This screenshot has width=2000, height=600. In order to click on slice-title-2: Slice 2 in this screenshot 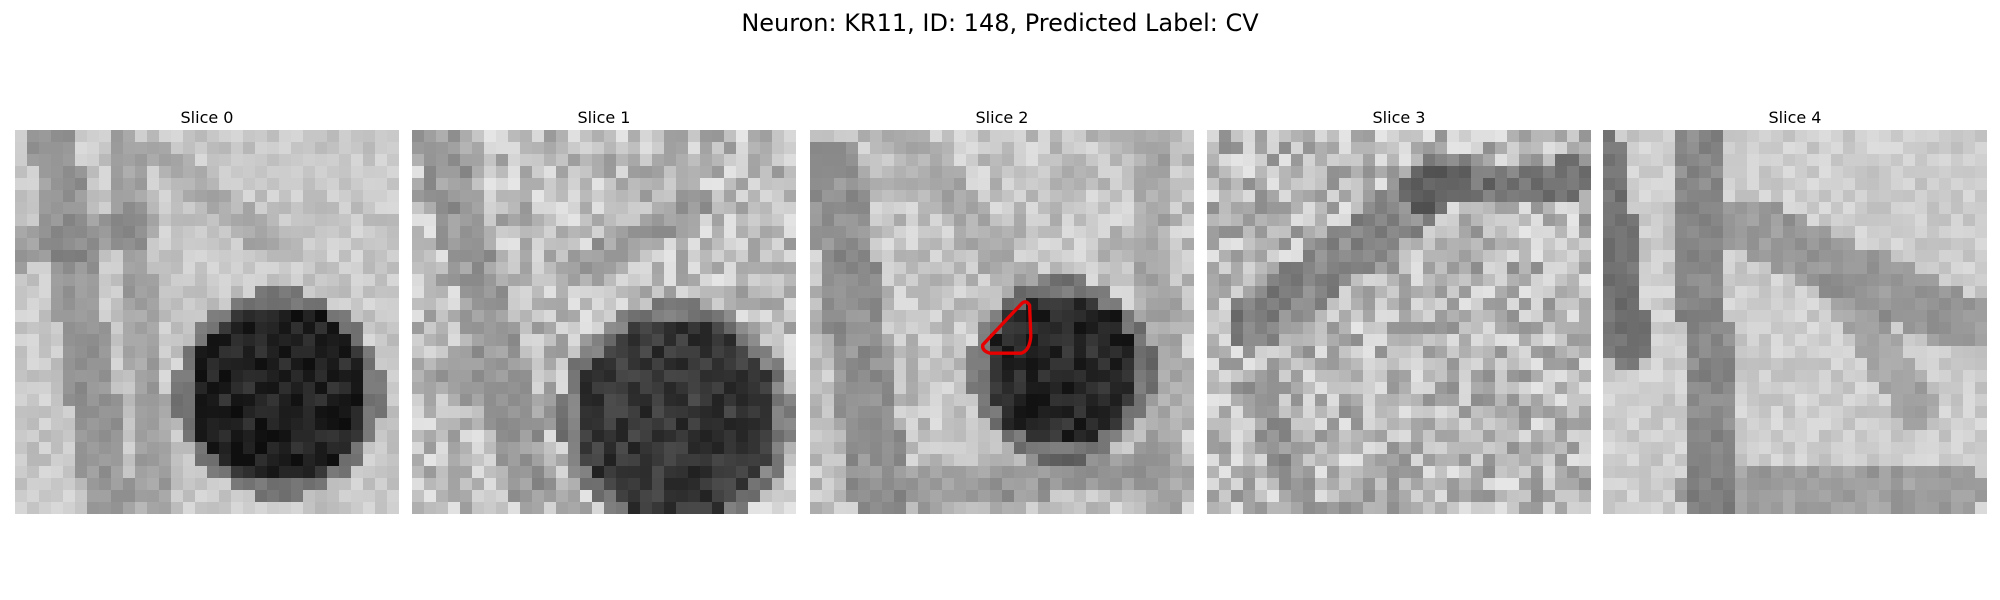, I will do `click(1002, 117)`.